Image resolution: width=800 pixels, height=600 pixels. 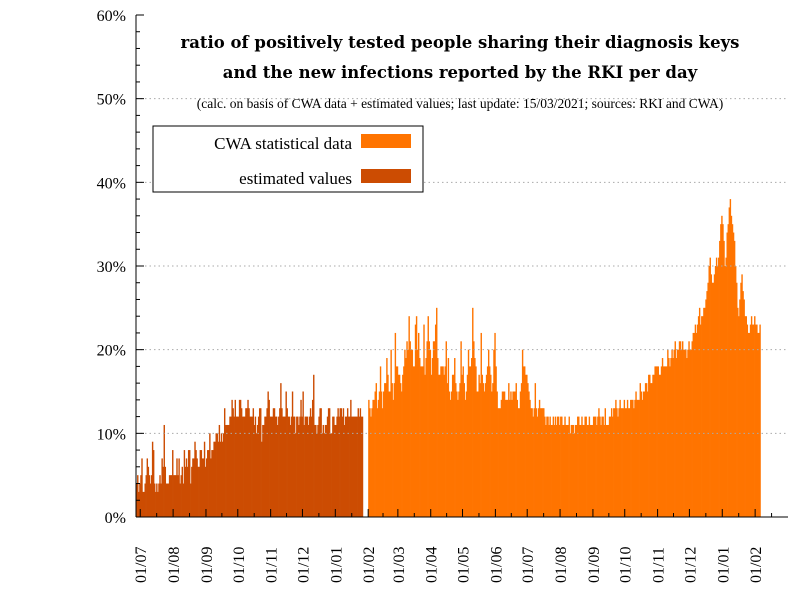 I want to click on legend-swatch-cwa, so click(x=386, y=141).